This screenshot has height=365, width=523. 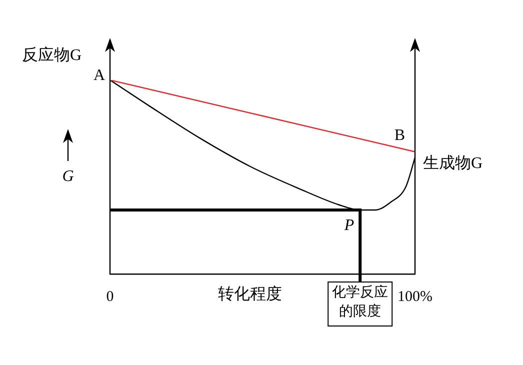 What do you see at coordinates (348, 225) in the screenshot?
I see `annotation: P` at bounding box center [348, 225].